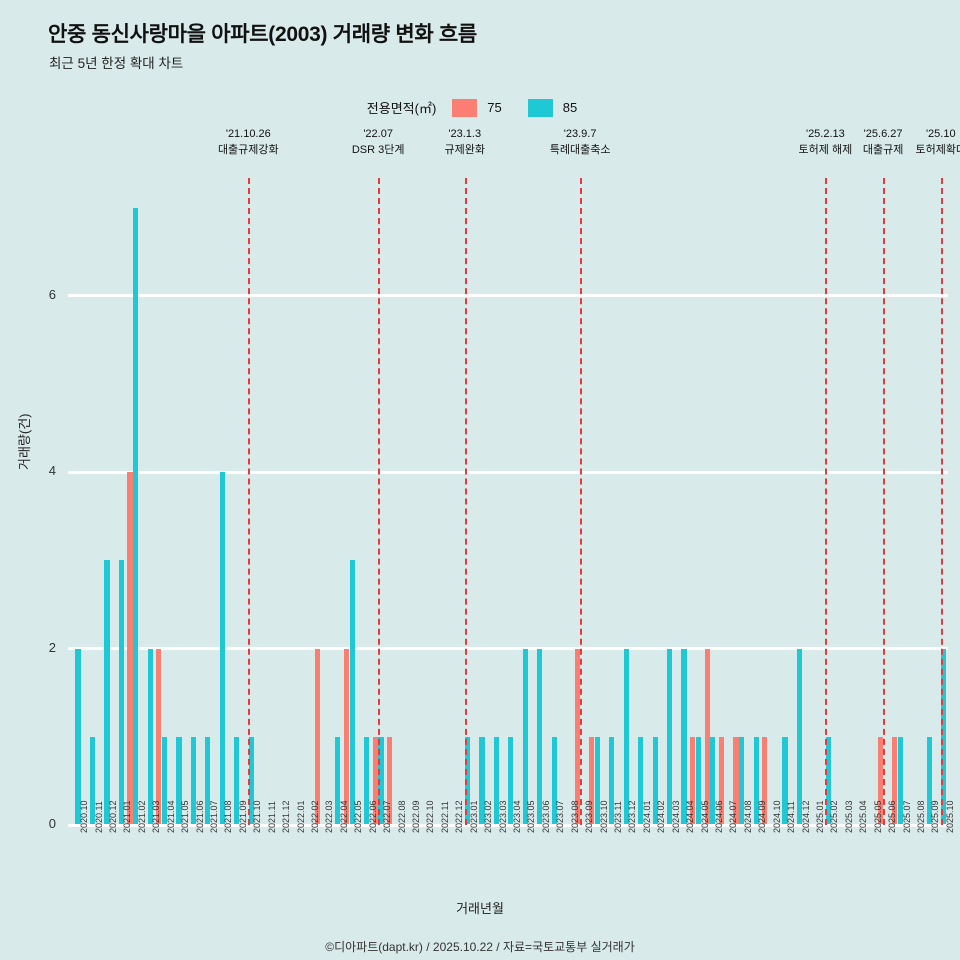 The image size is (960, 960). Describe the element at coordinates (684, 736) in the screenshot. I see `bar-85-2024.04` at that location.